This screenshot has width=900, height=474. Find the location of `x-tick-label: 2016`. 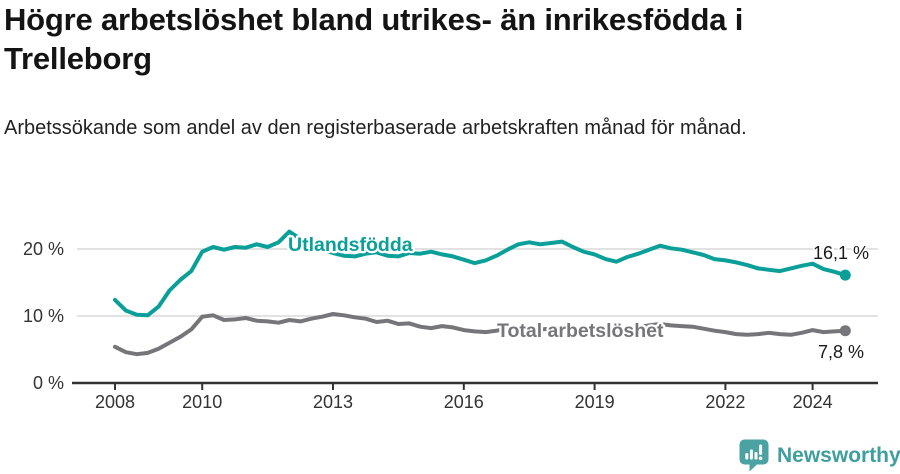

x-tick-label: 2016 is located at coordinates (464, 402).